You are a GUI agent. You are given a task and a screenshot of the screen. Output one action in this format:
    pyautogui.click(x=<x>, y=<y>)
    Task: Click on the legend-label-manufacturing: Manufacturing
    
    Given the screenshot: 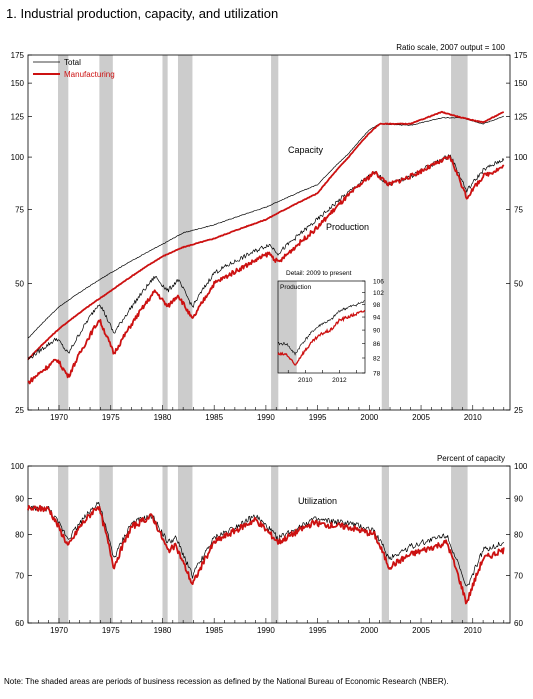 What is the action you would take?
    pyautogui.click(x=89, y=74)
    